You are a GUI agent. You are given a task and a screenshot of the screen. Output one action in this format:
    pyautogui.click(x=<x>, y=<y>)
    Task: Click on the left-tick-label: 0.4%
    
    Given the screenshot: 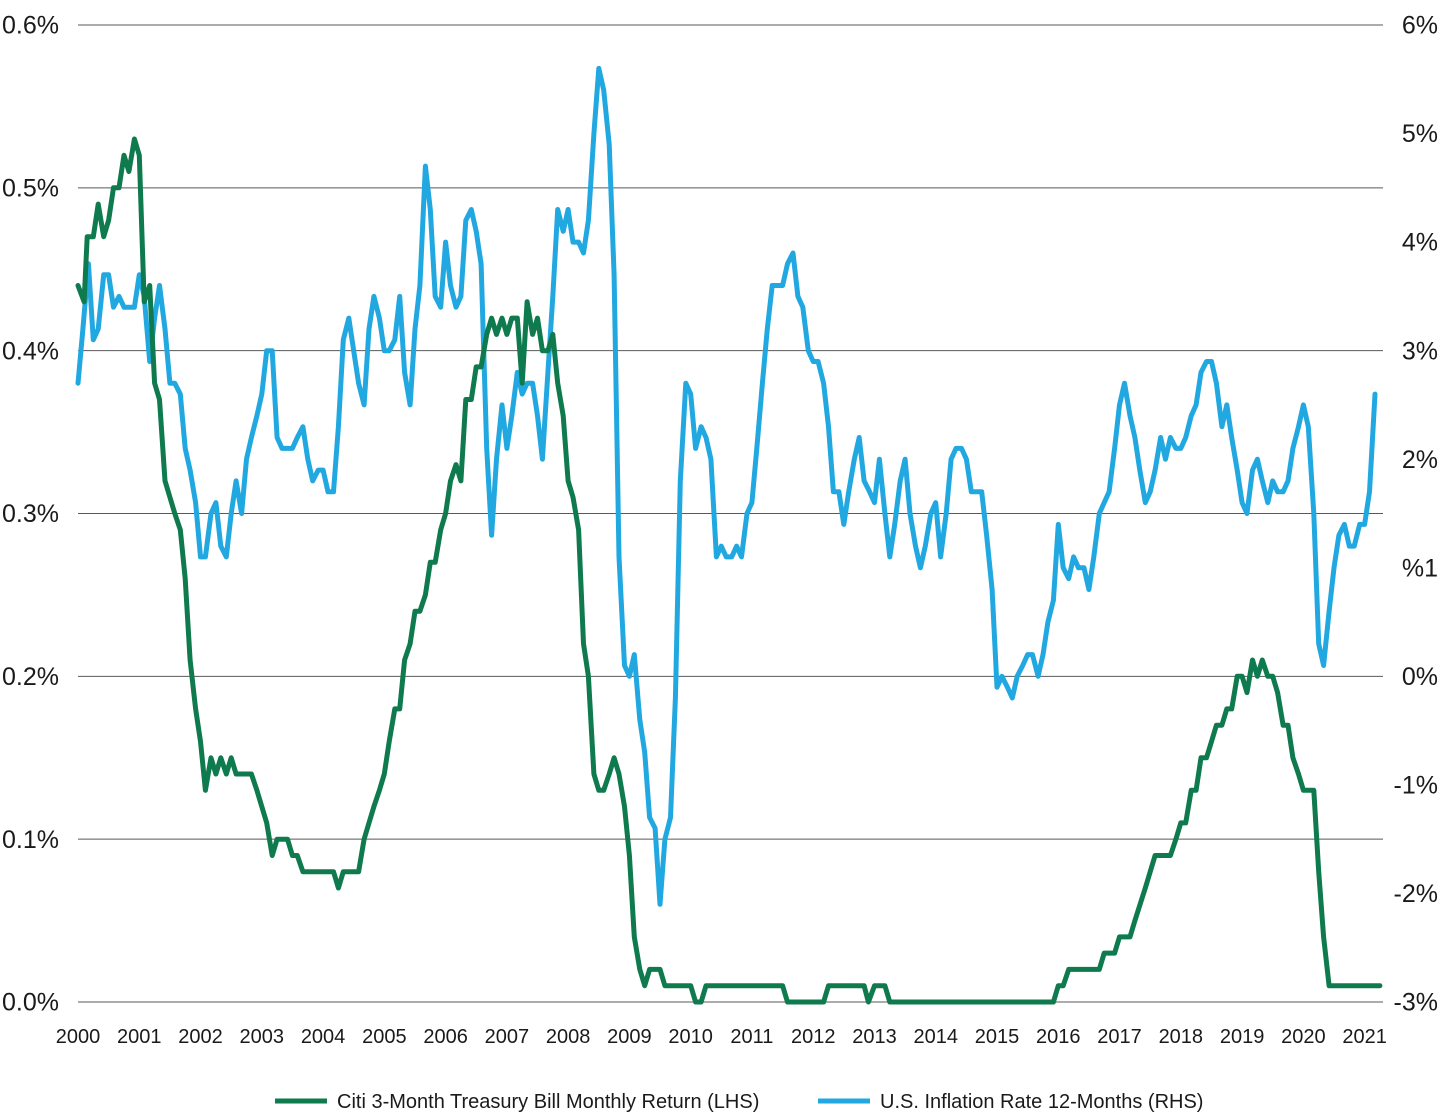 What is the action you would take?
    pyautogui.click(x=30, y=351)
    